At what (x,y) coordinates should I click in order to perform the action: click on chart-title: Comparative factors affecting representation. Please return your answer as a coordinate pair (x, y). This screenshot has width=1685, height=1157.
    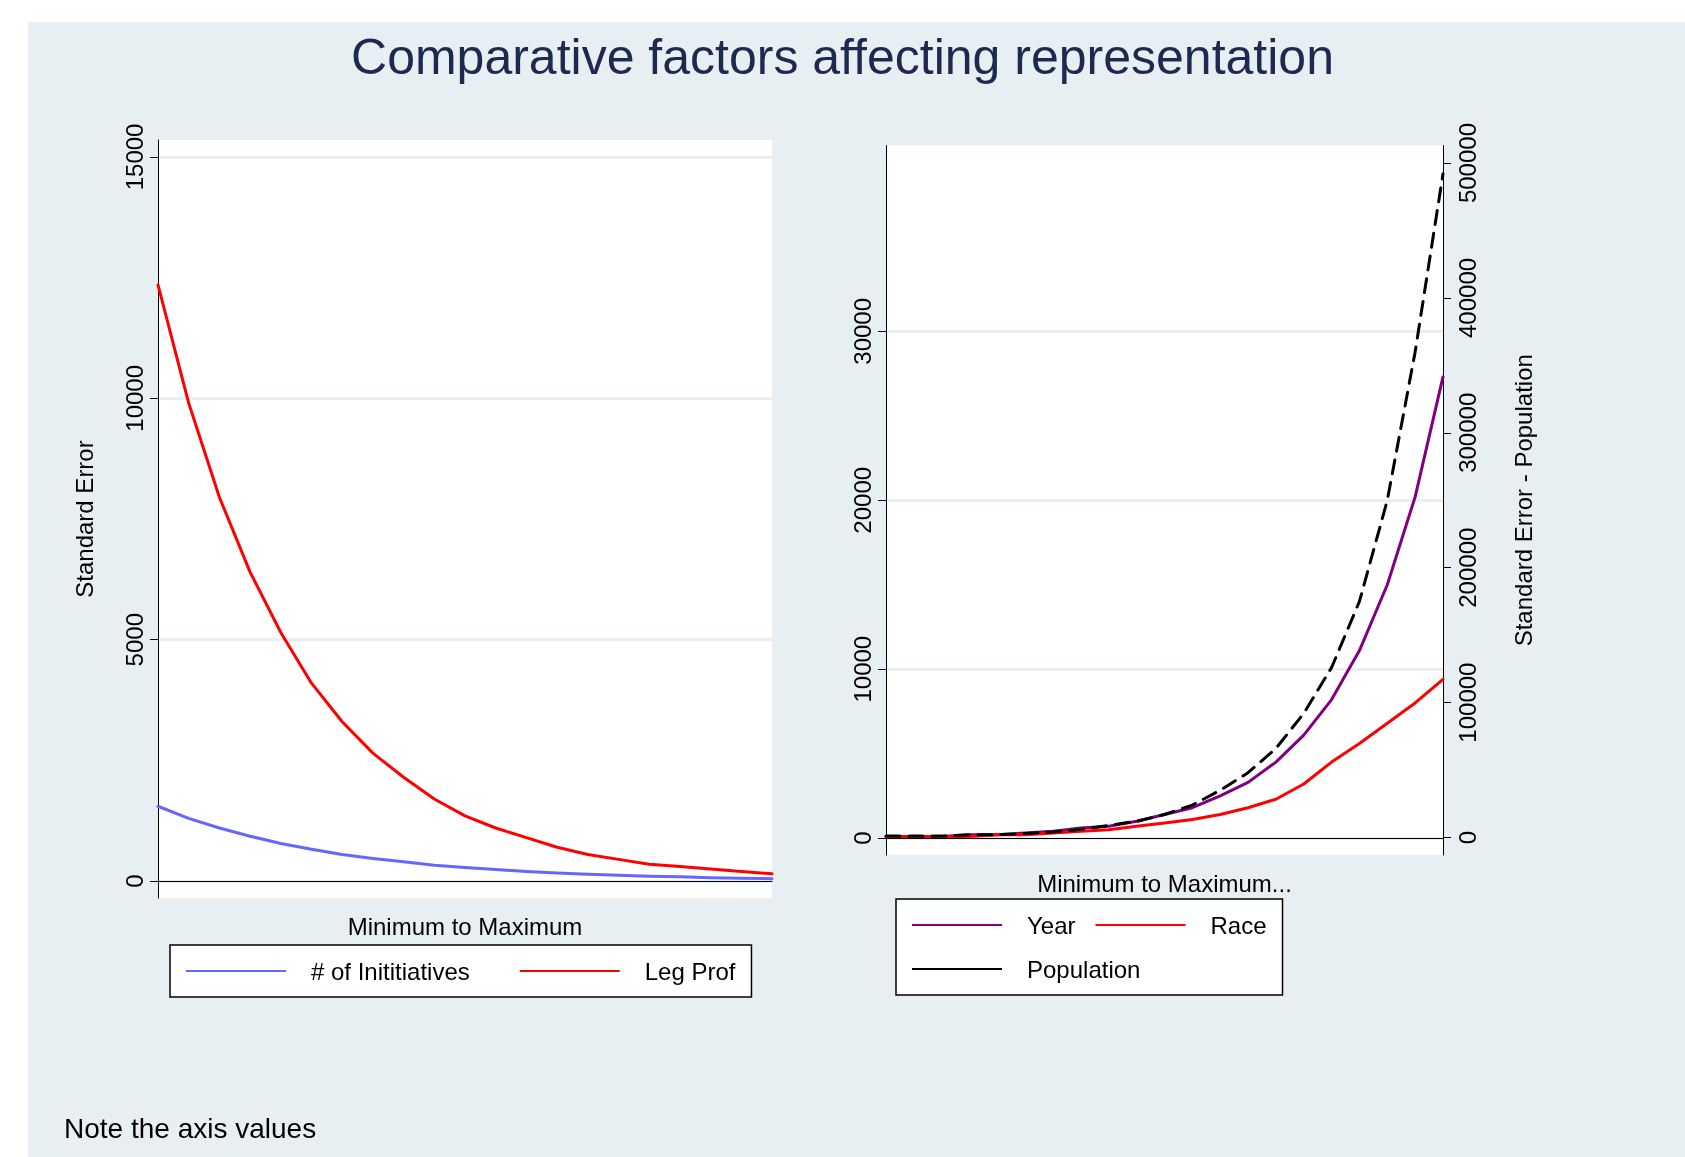
    Looking at the image, I should click on (842, 57).